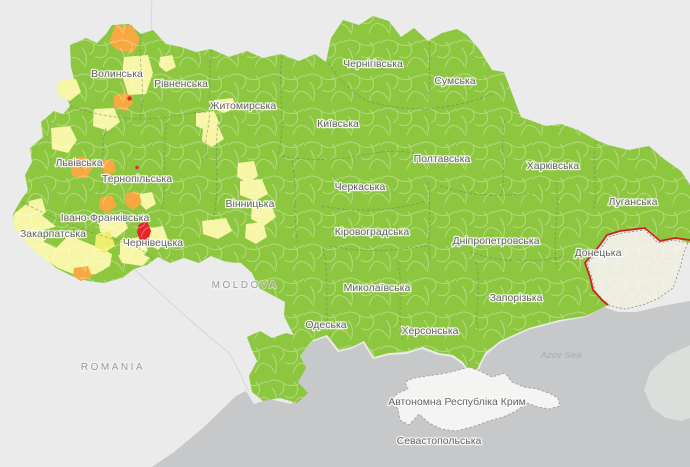 The height and width of the screenshot is (467, 690). Describe the element at coordinates (516, 298) in the screenshot. I see `zaporizka-label: Запорізька` at that location.